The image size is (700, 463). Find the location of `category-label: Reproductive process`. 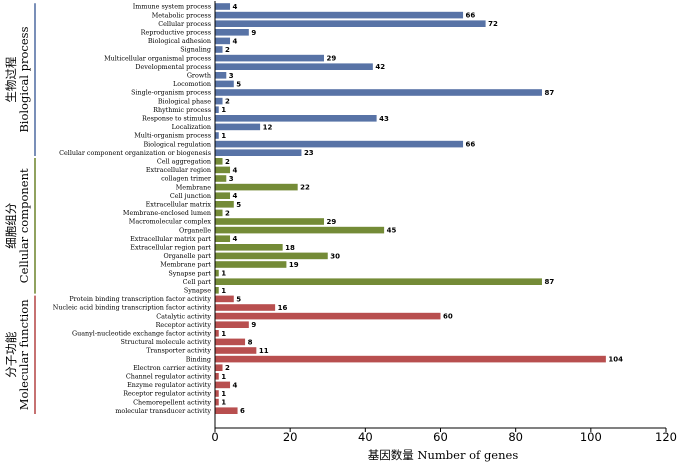

category-label: Reproductive process is located at coordinates (176, 33).